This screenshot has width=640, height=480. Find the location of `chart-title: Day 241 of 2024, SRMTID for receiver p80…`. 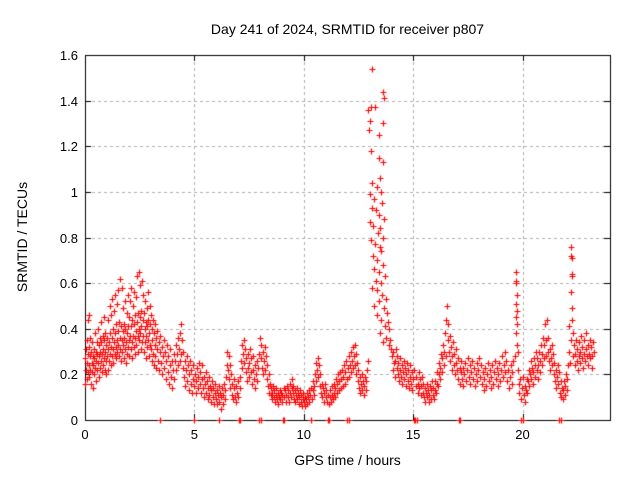

chart-title: Day 241 of 2024, SRMTID for receiver p80… is located at coordinates (347, 29).